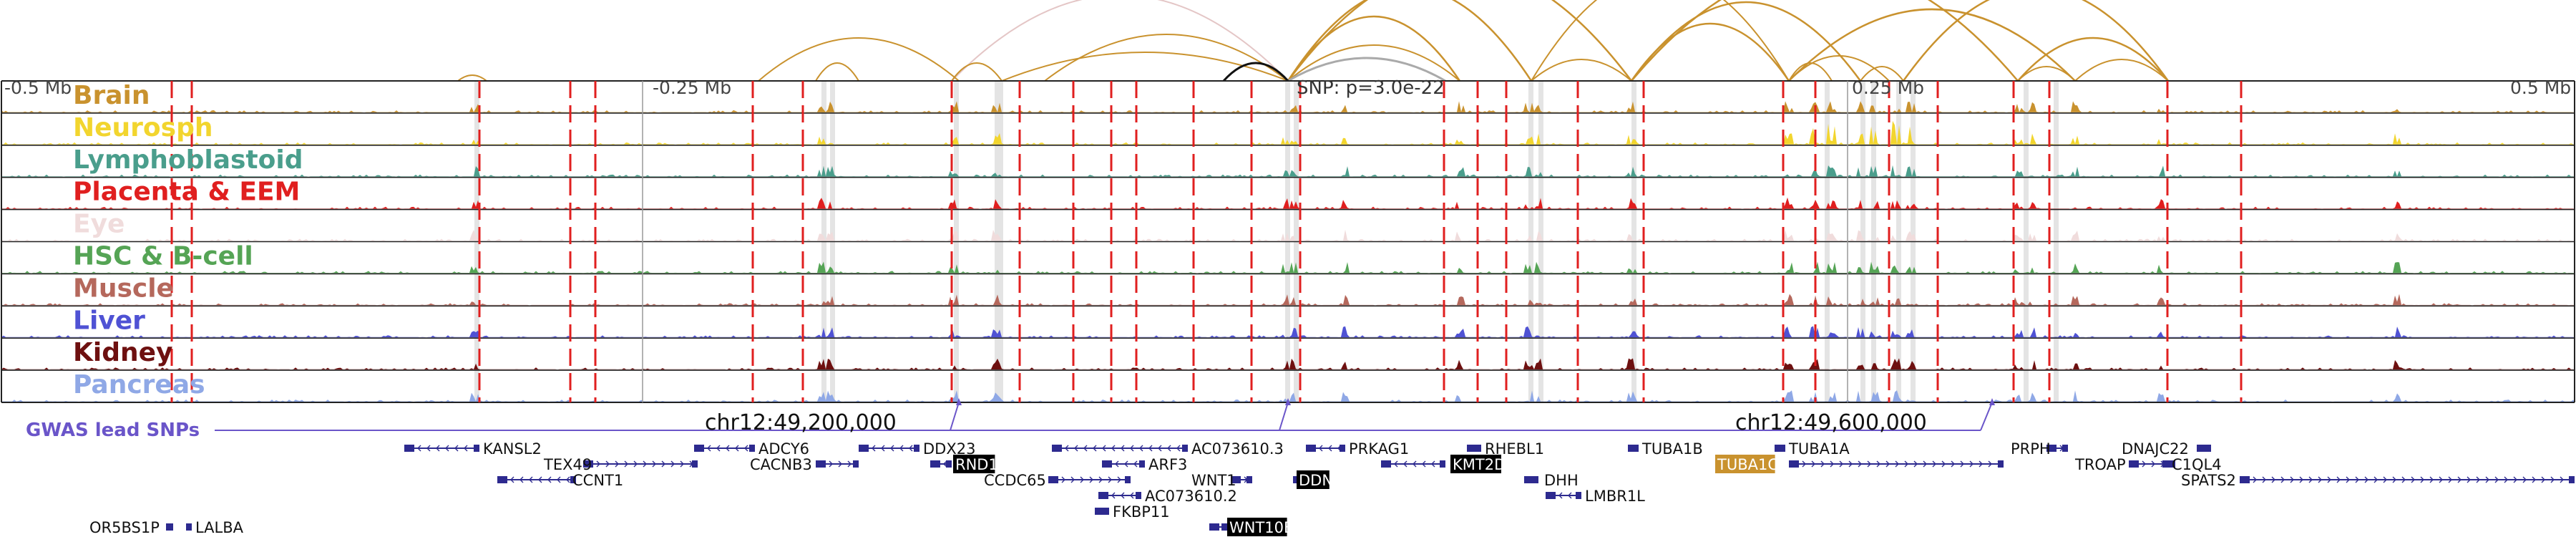  Describe the element at coordinates (1819, 449) in the screenshot. I see `gene-label: TUBA1A` at that location.